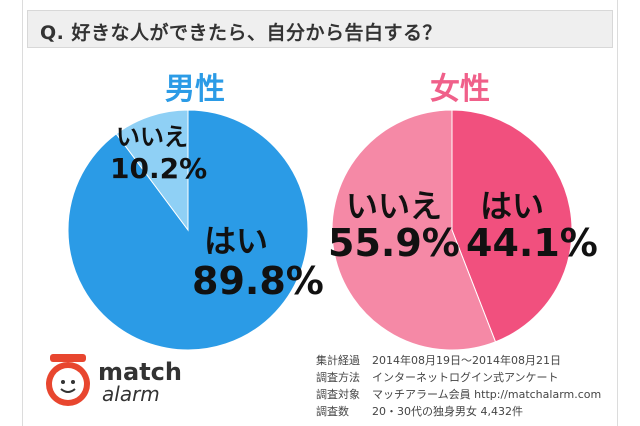 The width and height of the screenshot is (640, 426). I want to click on female-slice-no, so click(414, 230).